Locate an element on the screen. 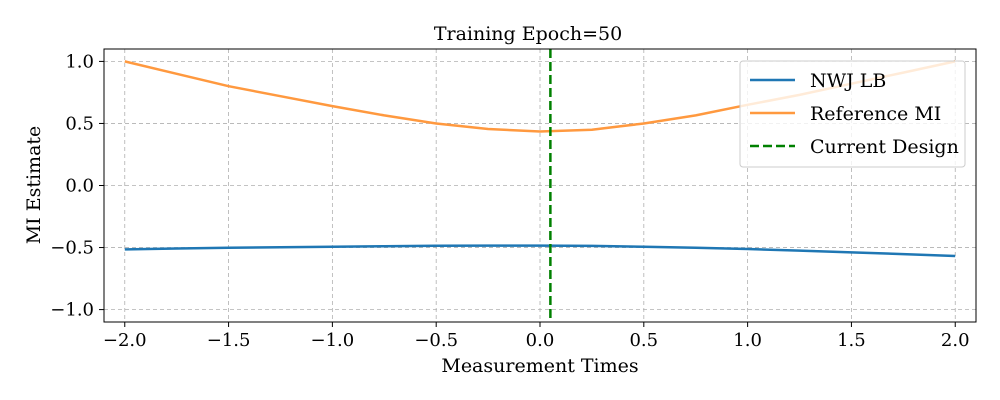 The height and width of the screenshot is (400, 1000). x-tick-label: 2.0 is located at coordinates (955, 340).